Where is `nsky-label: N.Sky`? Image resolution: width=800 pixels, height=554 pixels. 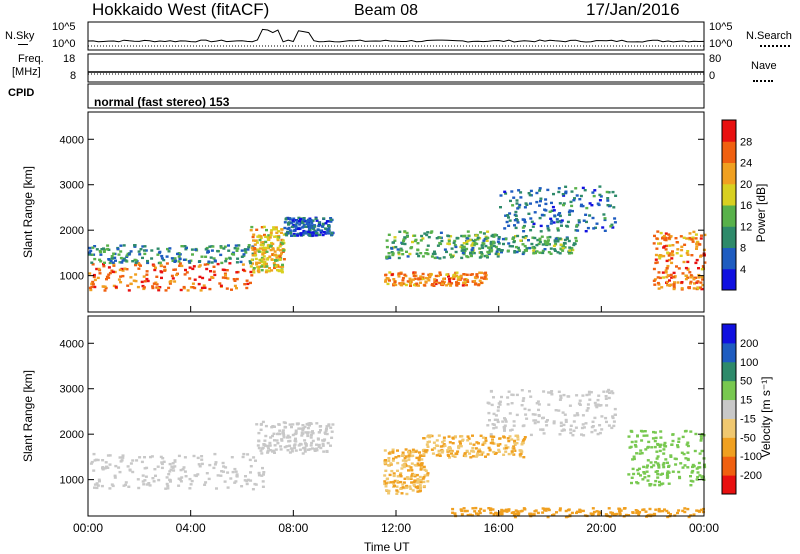 nsky-label: N.Sky is located at coordinates (20, 36).